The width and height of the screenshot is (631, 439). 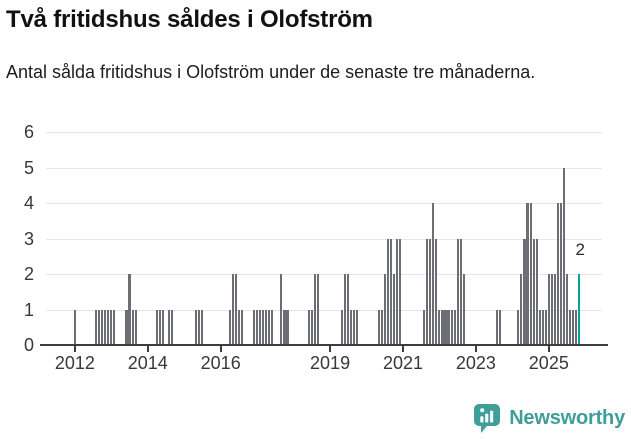 I want to click on x-tick-2021, so click(x=402, y=349).